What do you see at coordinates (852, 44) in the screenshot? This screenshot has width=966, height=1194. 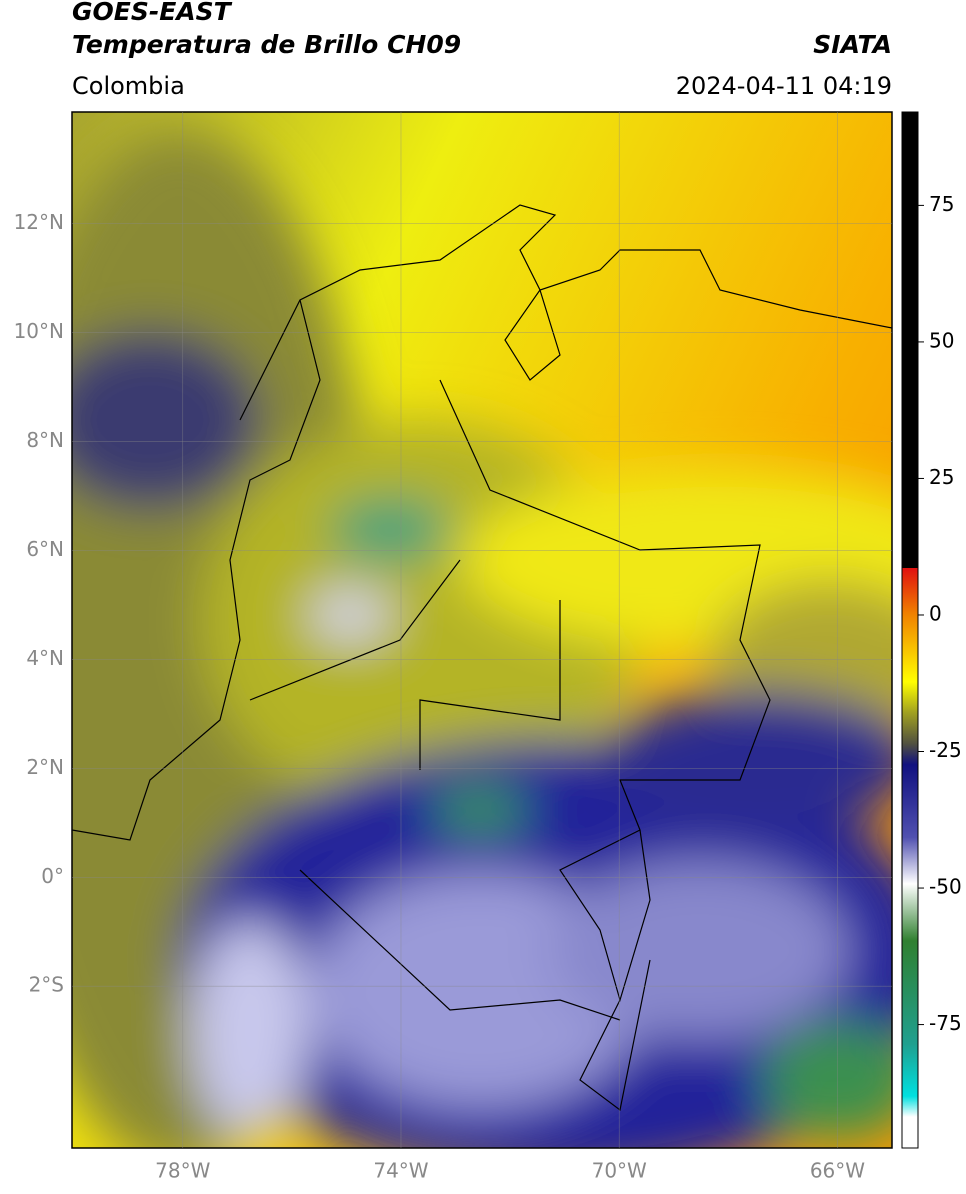 I see `source: SIATA` at bounding box center [852, 44].